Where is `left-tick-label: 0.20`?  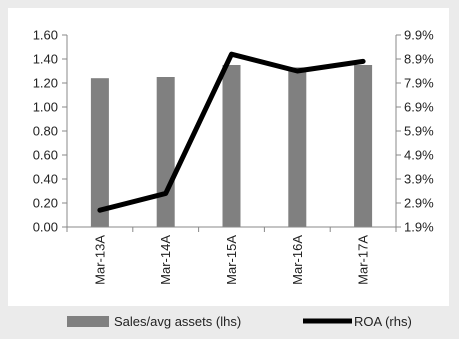 left-tick-label: 0.20 is located at coordinates (45, 203).